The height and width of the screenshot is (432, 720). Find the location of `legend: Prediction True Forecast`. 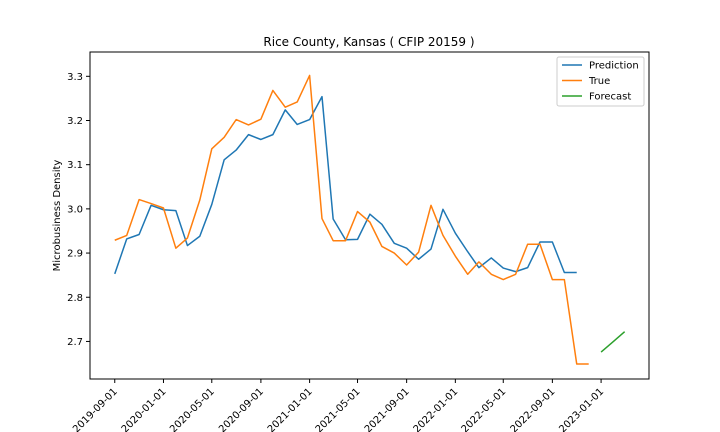

legend: Prediction True Forecast is located at coordinates (600, 81).